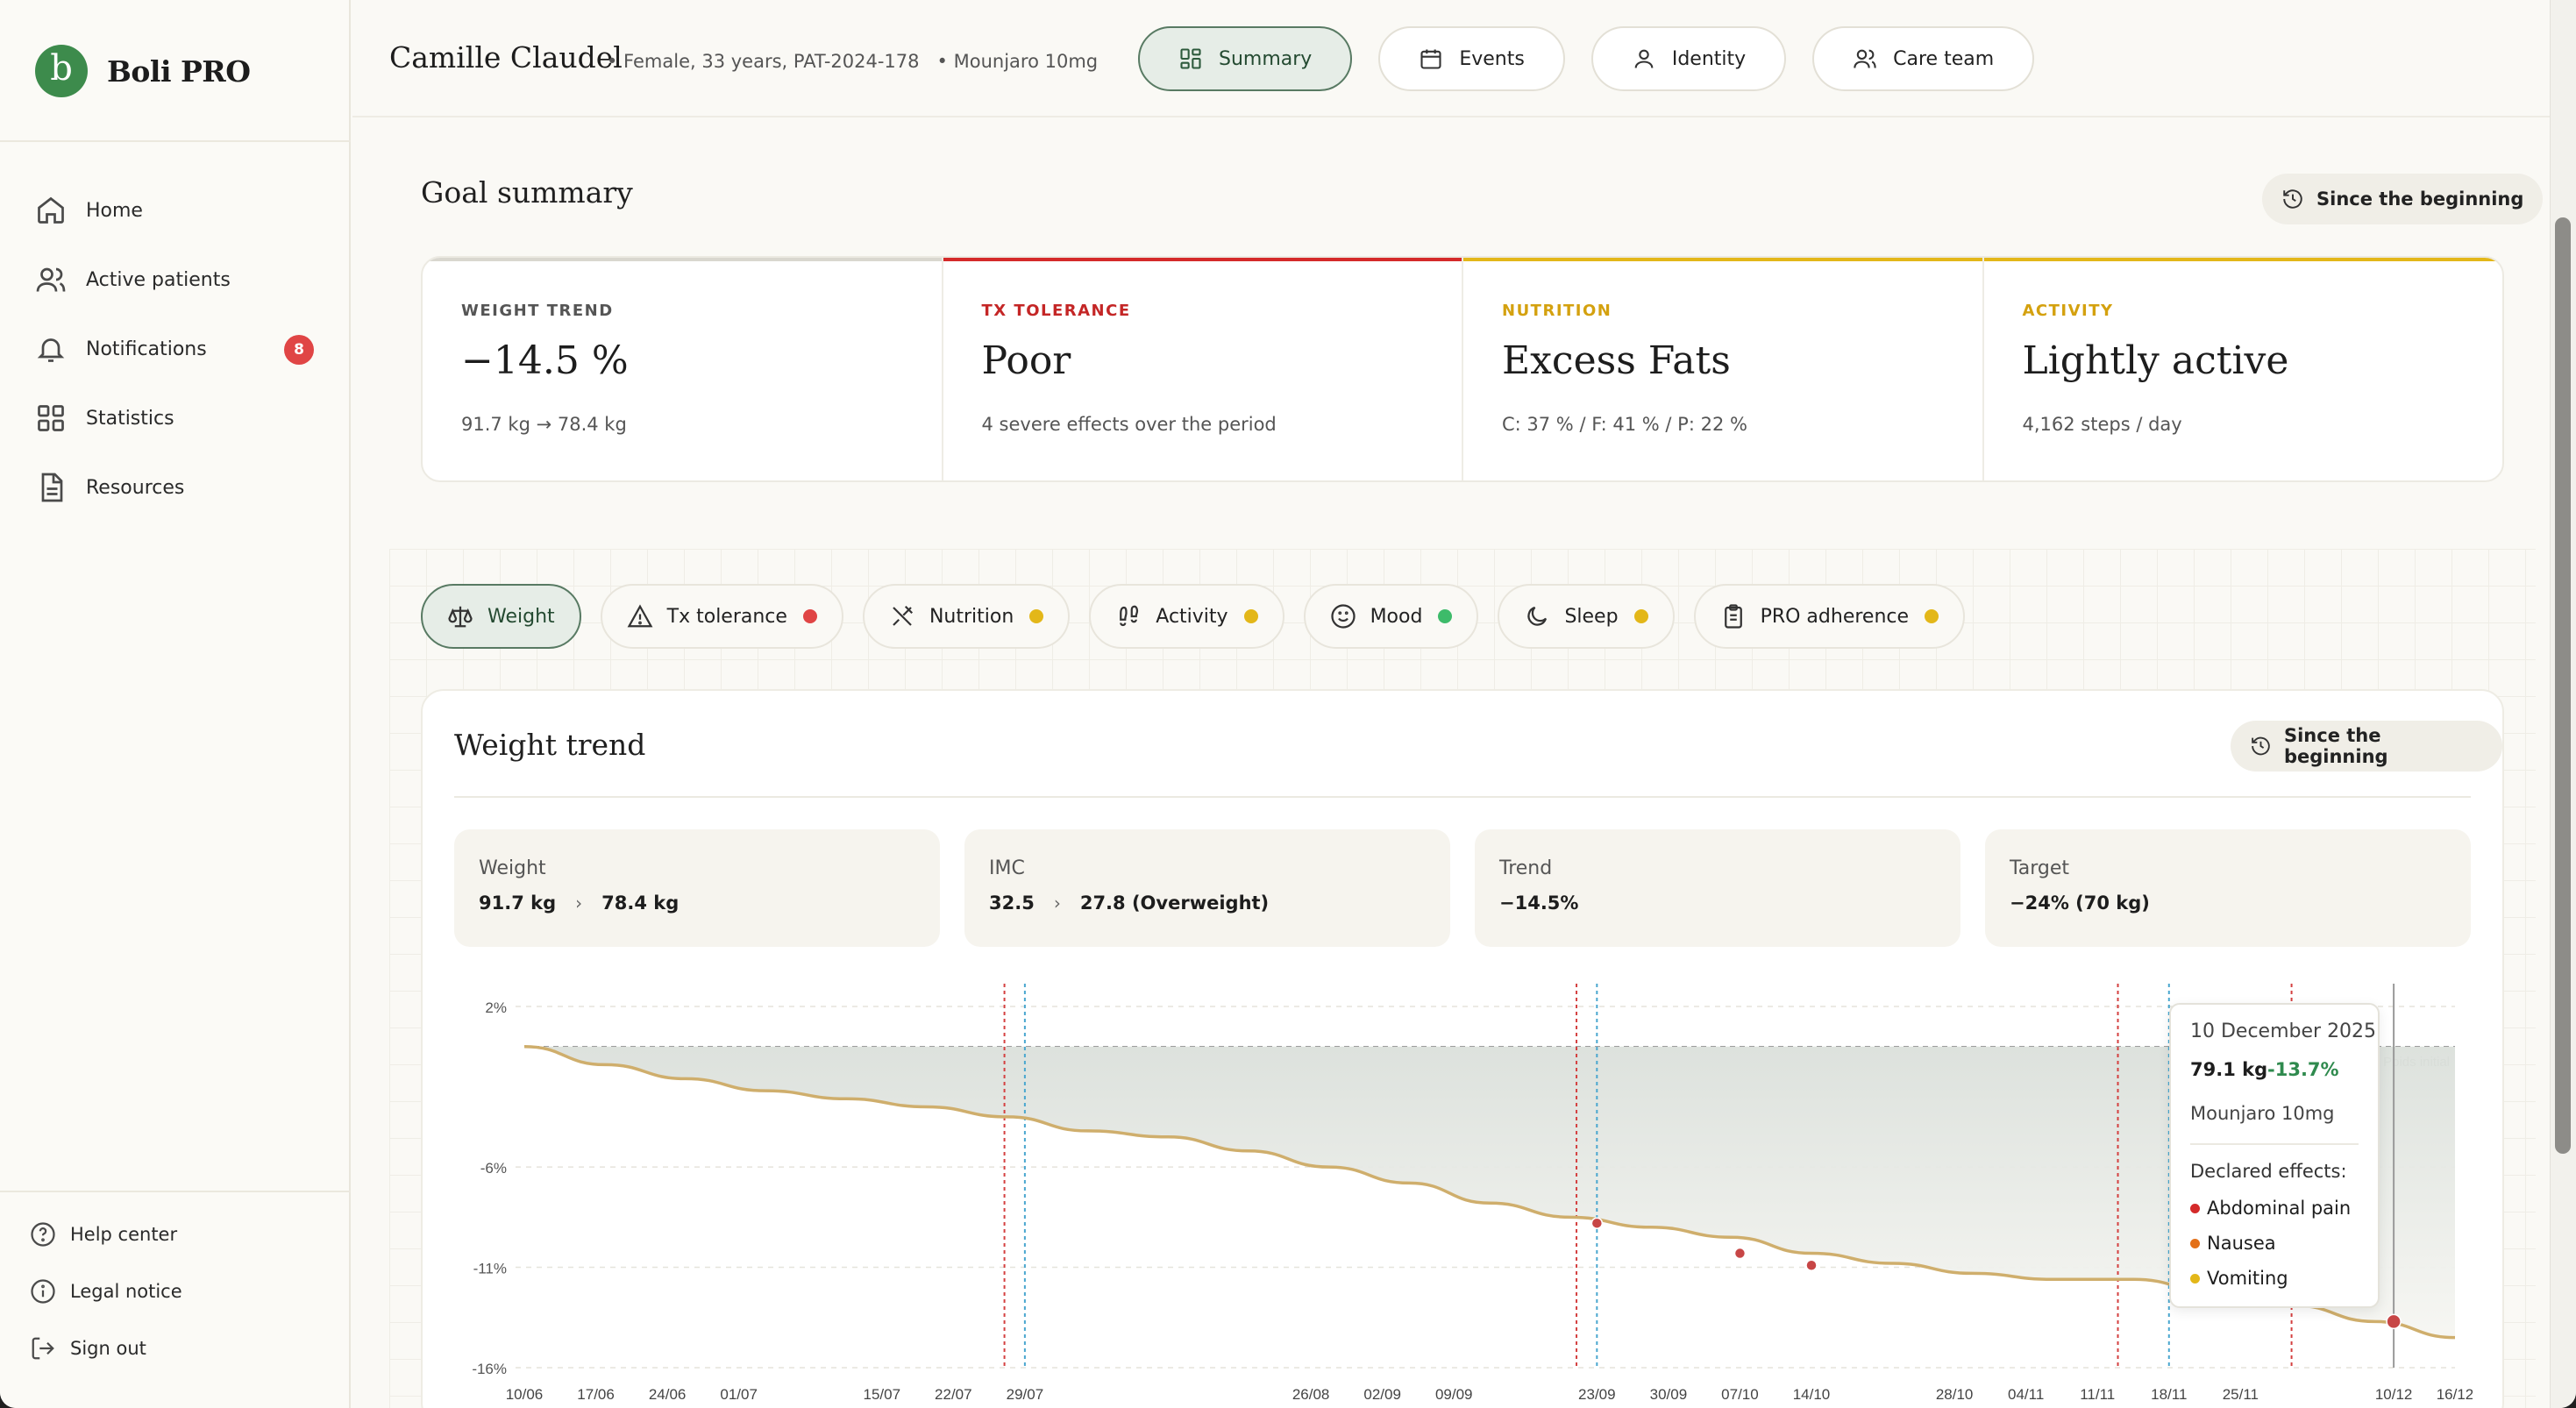 This screenshot has height=1408, width=2576. What do you see at coordinates (493, 1168) in the screenshot?
I see `y-tick-label: -6%` at bounding box center [493, 1168].